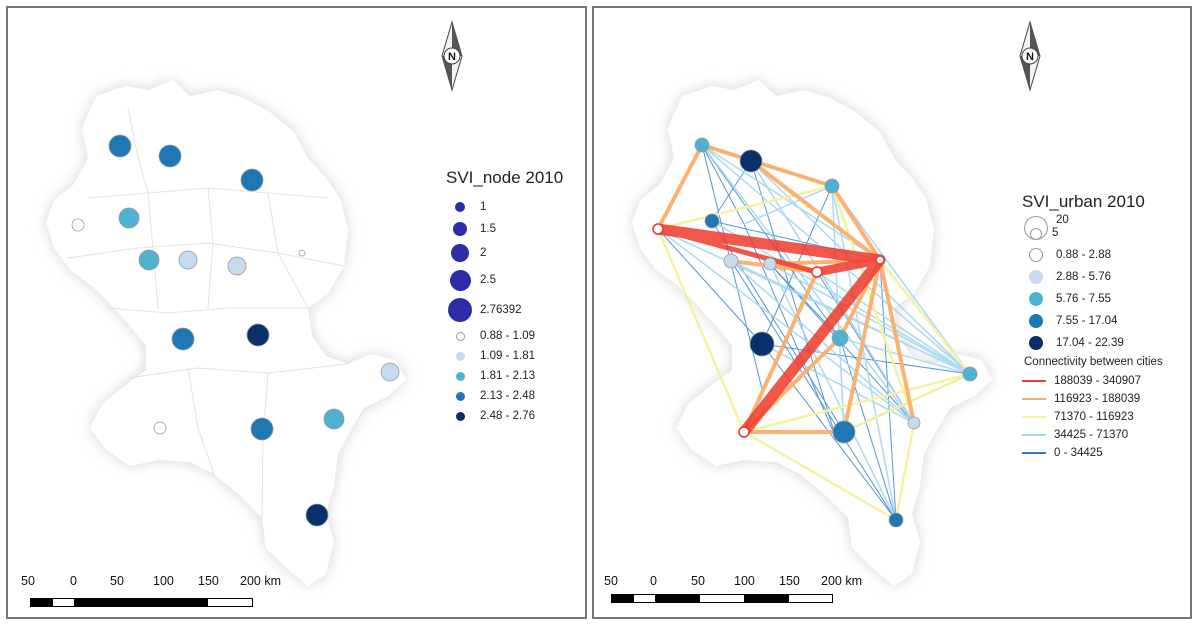 This screenshot has width=1200, height=628. I want to click on size-legend-label: 1.5, so click(488, 229).